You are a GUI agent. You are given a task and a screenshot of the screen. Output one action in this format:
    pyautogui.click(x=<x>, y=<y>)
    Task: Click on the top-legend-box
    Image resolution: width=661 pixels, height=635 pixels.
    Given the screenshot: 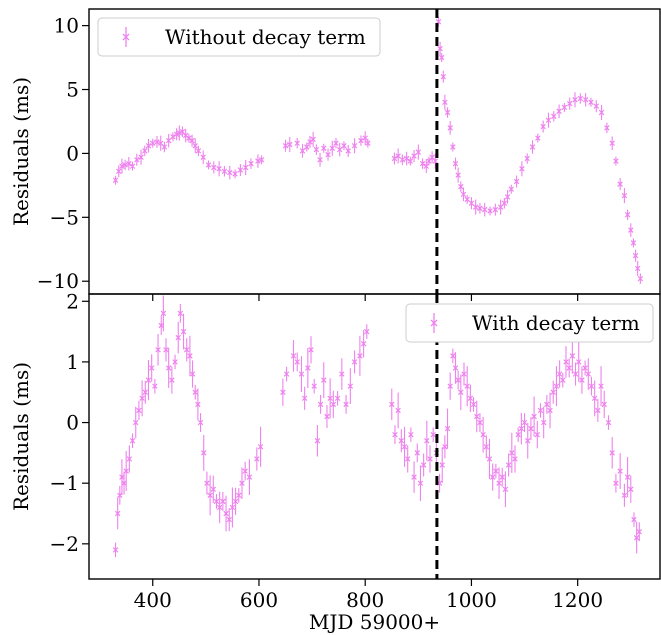 What is the action you would take?
    pyautogui.click(x=239, y=37)
    